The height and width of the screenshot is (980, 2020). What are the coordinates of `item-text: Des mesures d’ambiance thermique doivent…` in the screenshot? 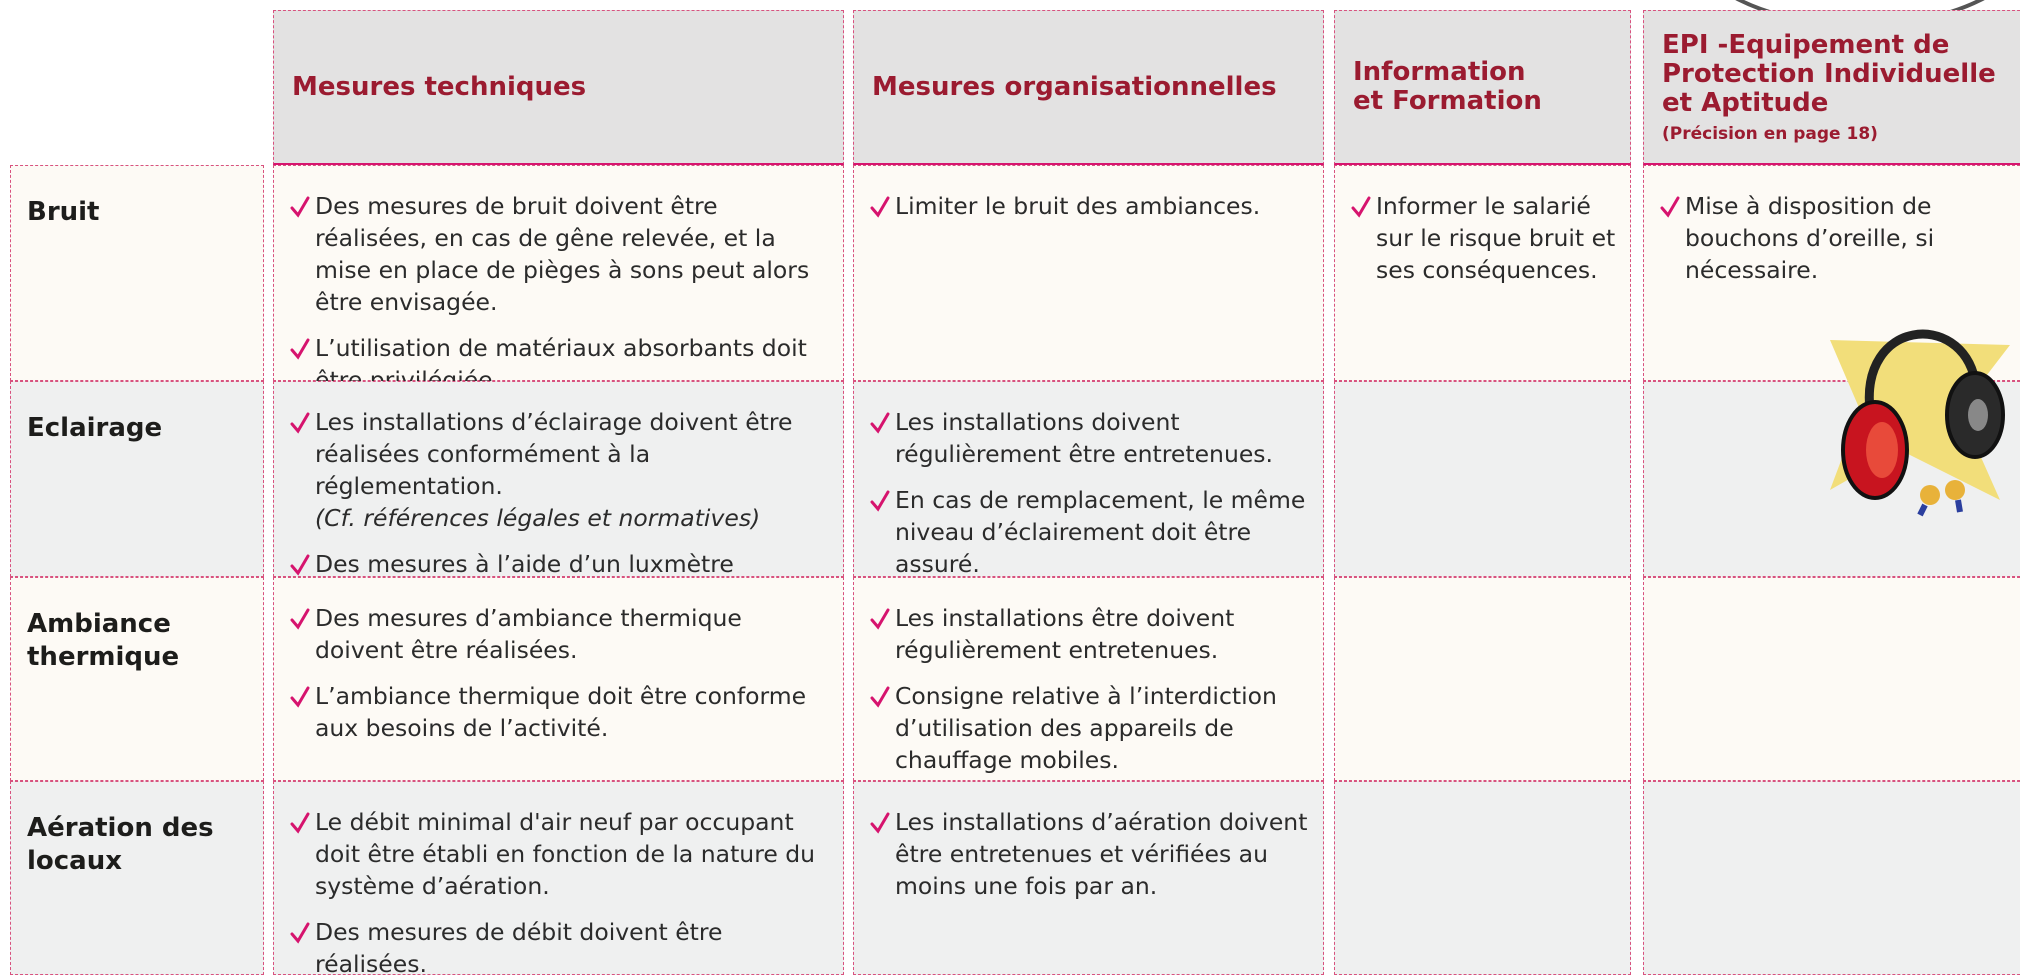 It's located at (572, 634).